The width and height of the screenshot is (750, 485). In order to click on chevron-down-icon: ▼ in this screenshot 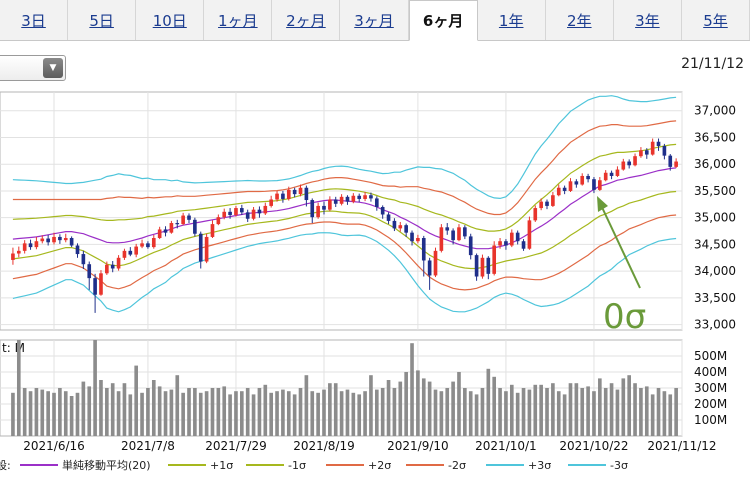, I will do `click(53, 68)`.